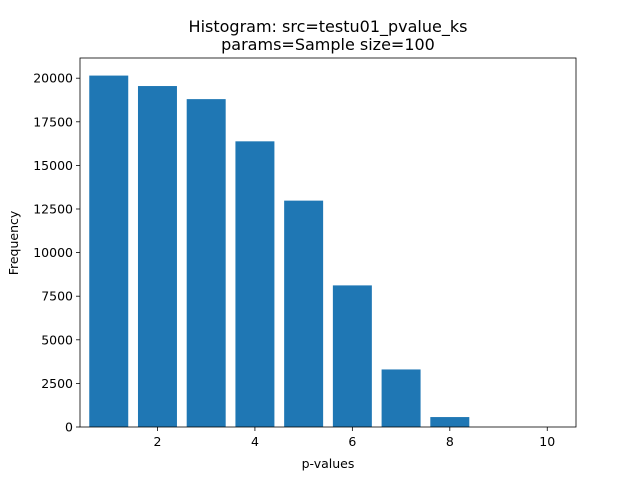  Describe the element at coordinates (328, 463) in the screenshot. I see `x-axis-label: p-values` at that location.